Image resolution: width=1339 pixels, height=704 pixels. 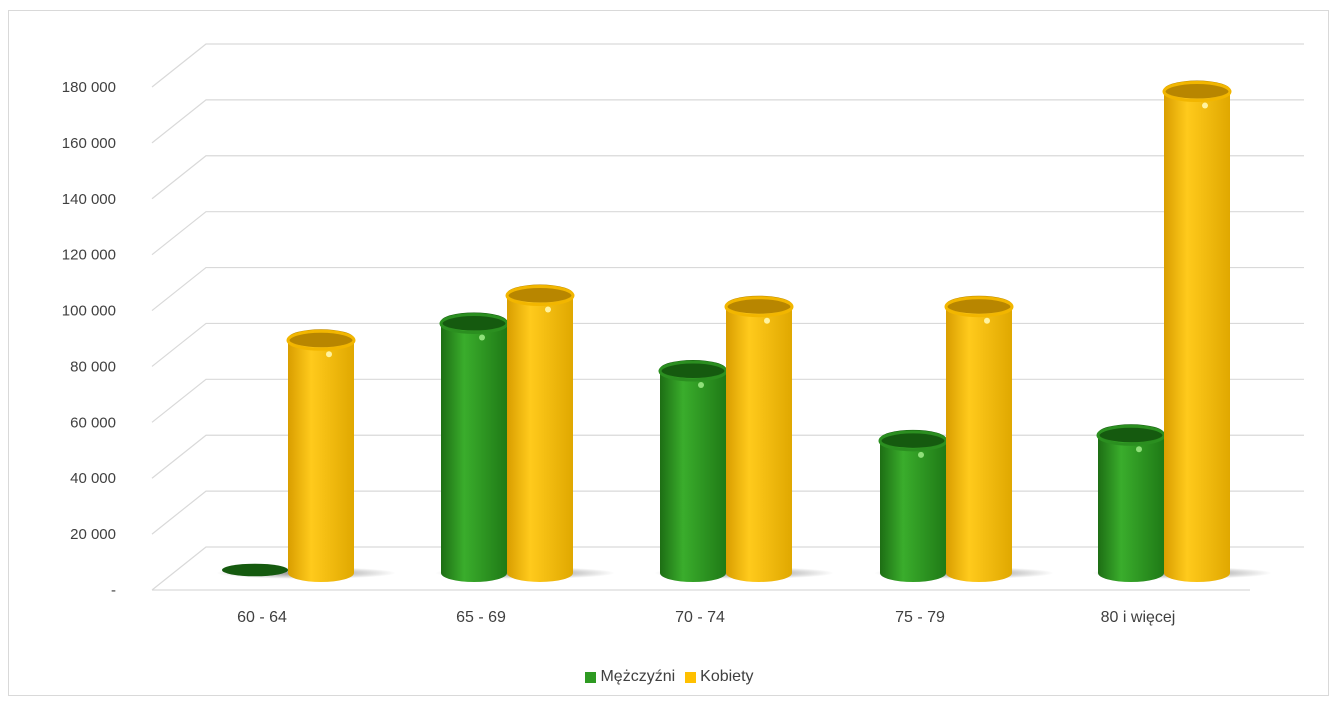 I want to click on bar-top, so click(x=255, y=570).